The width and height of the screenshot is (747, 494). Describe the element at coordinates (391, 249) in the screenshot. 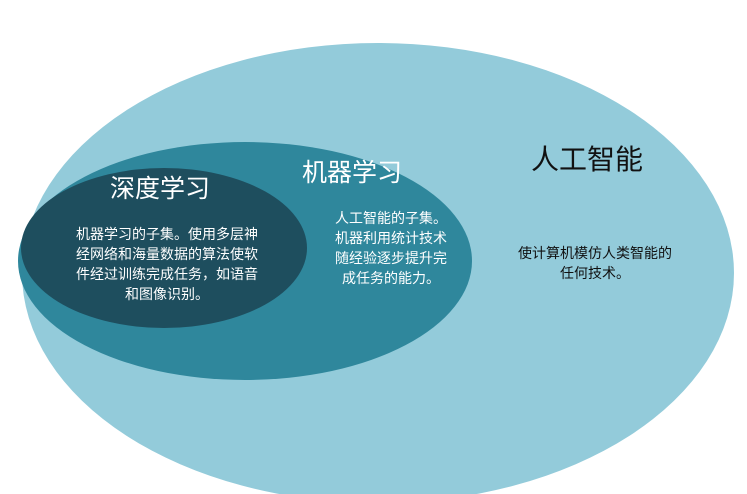

I see `ml-description: 人工智能的子集。 机器利用统计技术 随经验逐步提升完 成任务的能力。` at that location.